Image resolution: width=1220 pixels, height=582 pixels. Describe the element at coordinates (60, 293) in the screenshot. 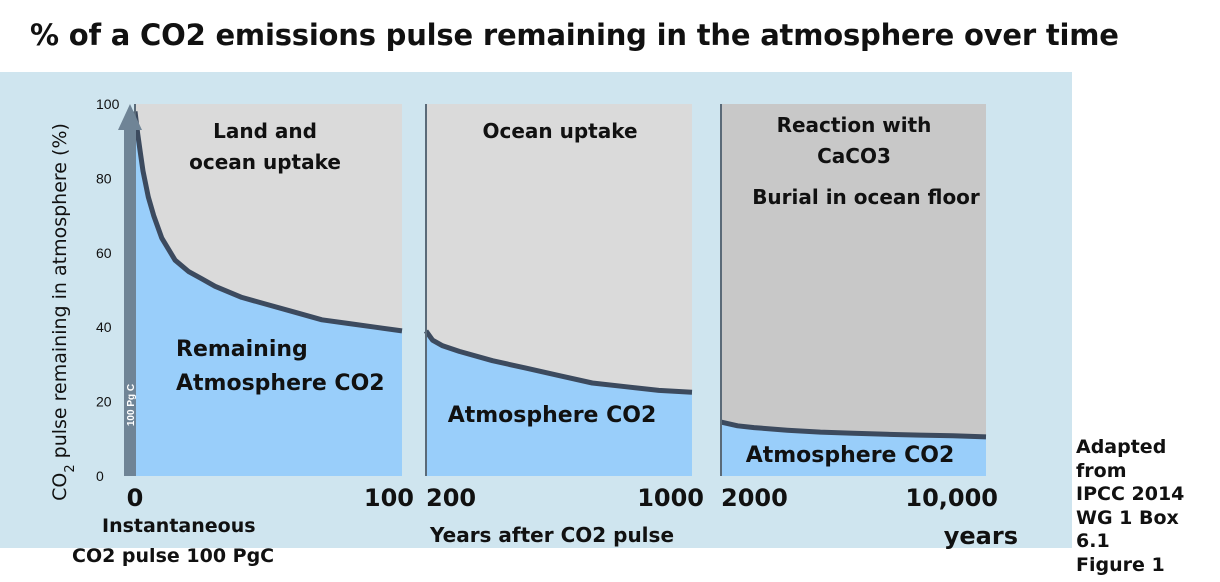

I see `y-axis-label-rest: pulse remaining in atmosphere (%)` at that location.